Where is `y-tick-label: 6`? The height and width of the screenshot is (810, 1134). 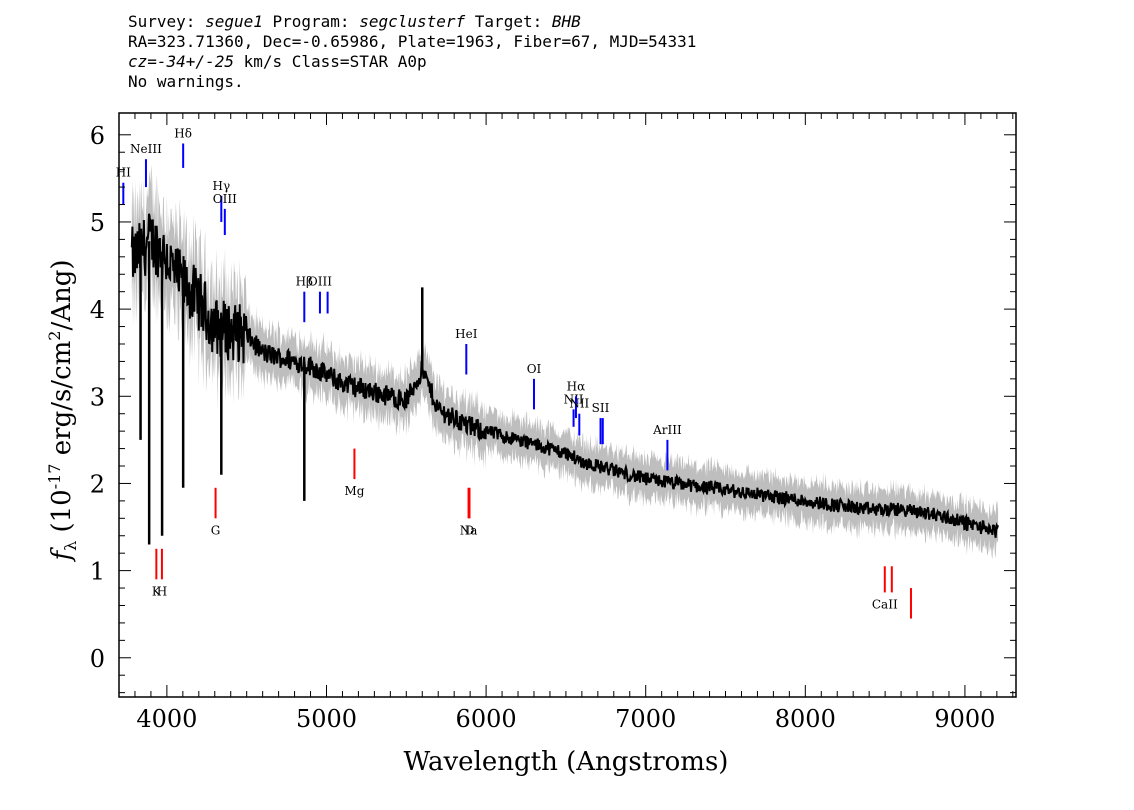 y-tick-label: 6 is located at coordinates (97, 136).